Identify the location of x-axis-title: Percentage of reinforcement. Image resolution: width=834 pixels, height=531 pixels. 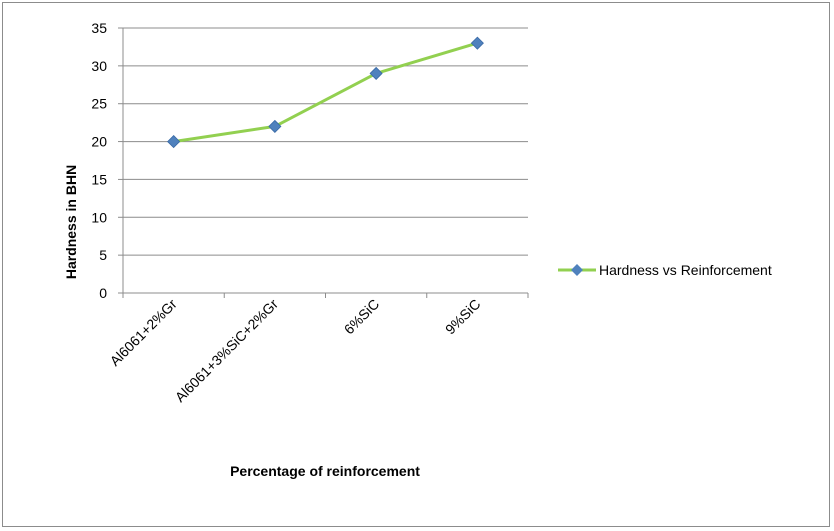
(325, 471).